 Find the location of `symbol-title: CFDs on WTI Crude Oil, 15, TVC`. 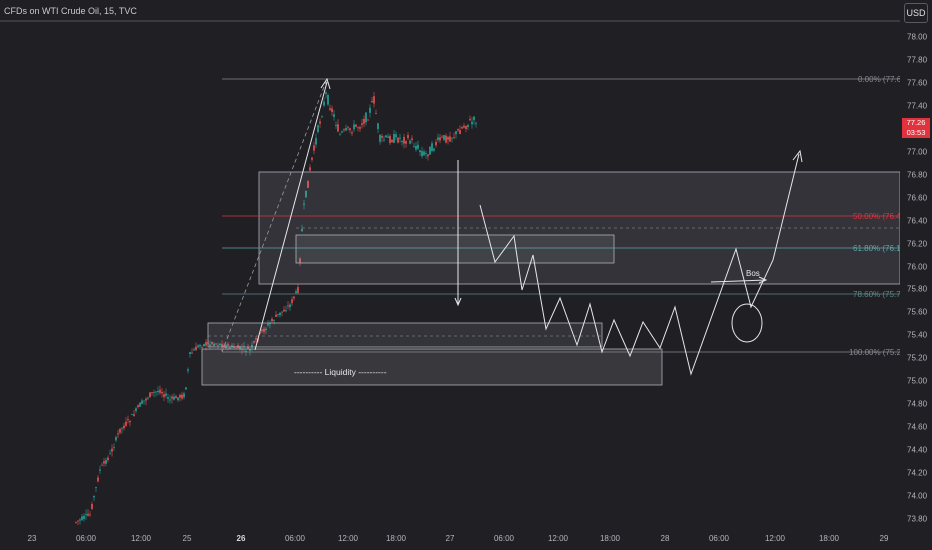

symbol-title: CFDs on WTI Crude Oil, 15, TVC is located at coordinates (70, 11).